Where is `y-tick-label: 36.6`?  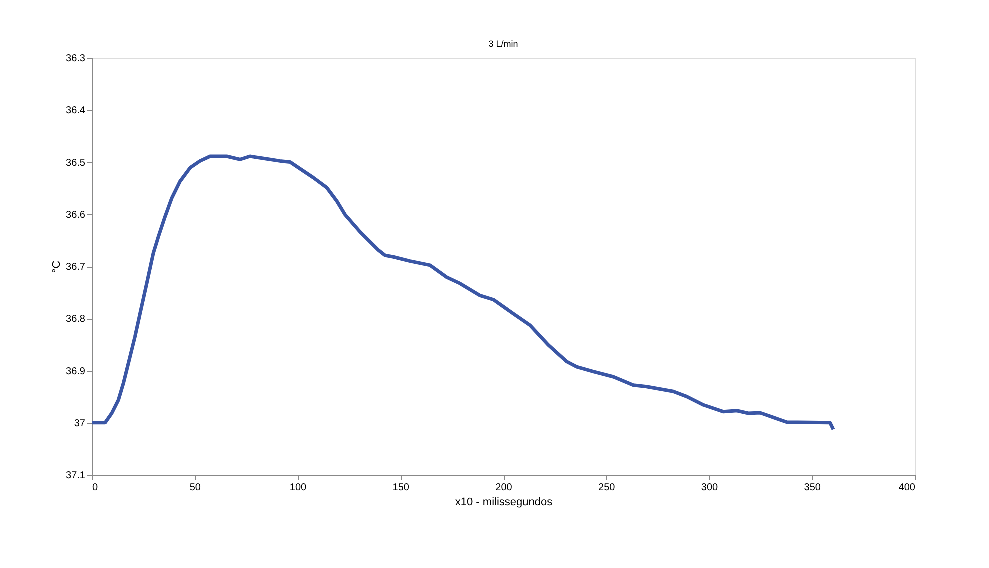
y-tick-label: 36.6 is located at coordinates (76, 215).